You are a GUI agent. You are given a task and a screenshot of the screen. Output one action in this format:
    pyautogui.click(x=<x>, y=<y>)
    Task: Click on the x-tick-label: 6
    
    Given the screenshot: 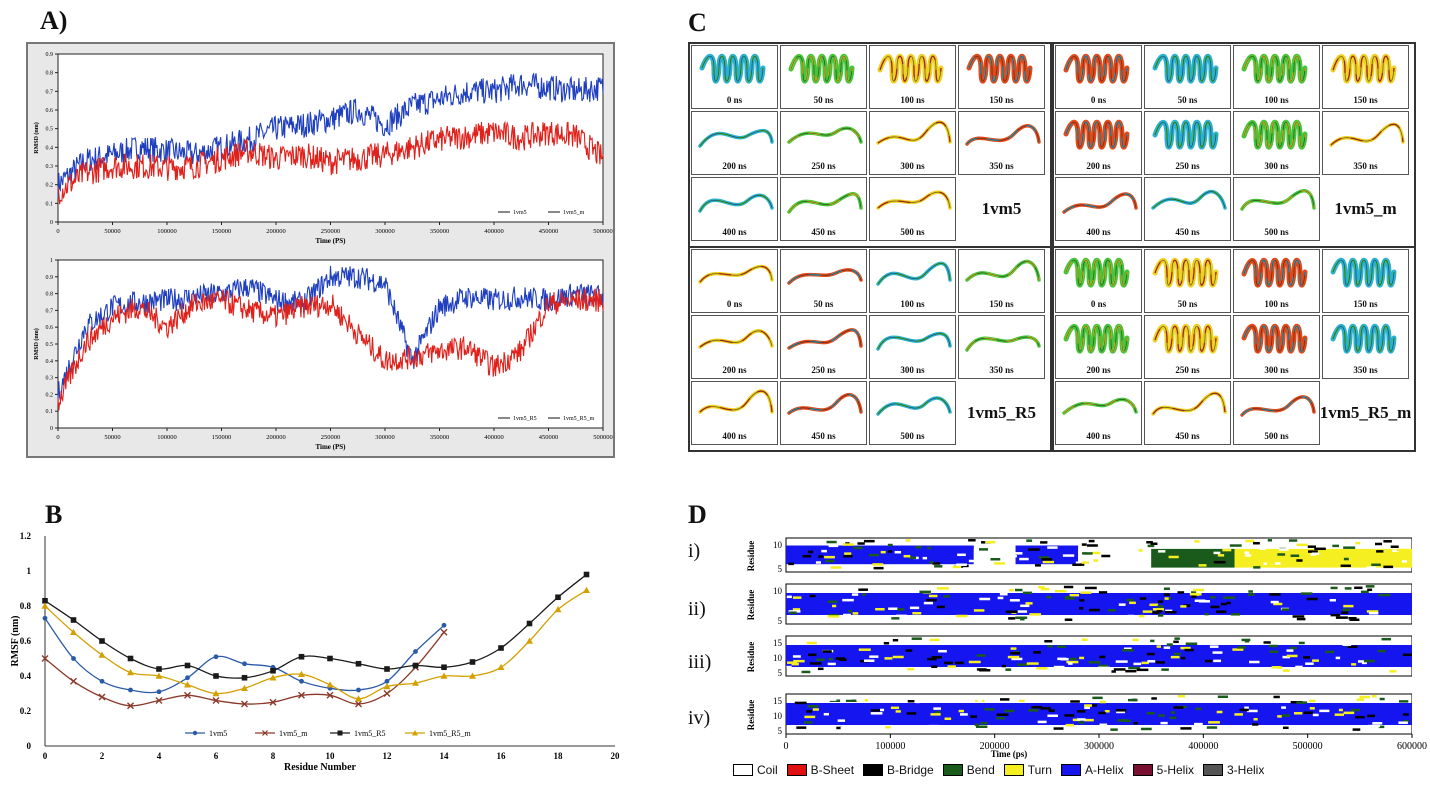 What is the action you would take?
    pyautogui.click(x=216, y=756)
    